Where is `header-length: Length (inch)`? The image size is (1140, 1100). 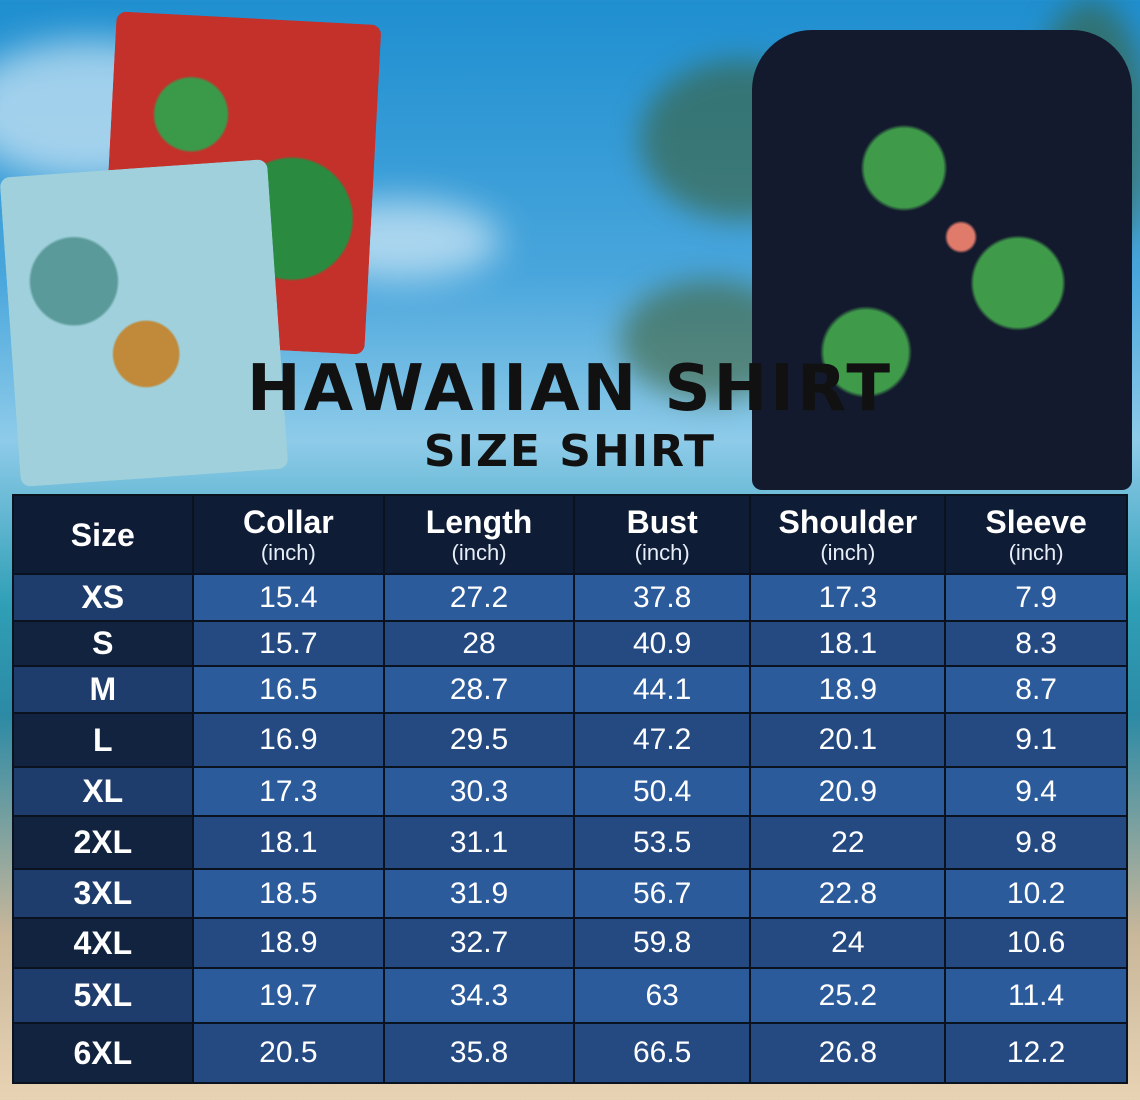 header-length: Length (inch) is located at coordinates (479, 534).